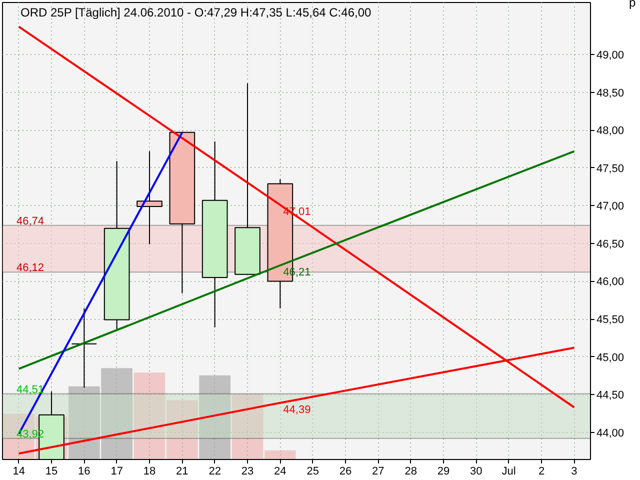 This screenshot has height=480, width=640. I want to click on x-tick-label: 2, so click(541, 472).